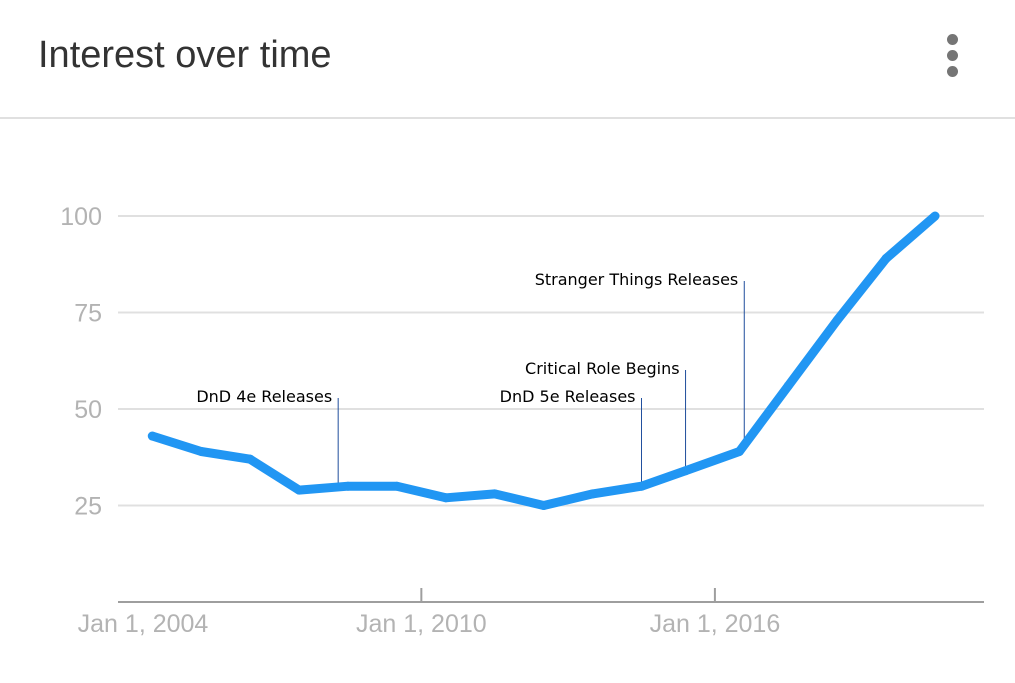 This screenshot has height=683, width=1015. What do you see at coordinates (88, 410) in the screenshot?
I see `y-tick-label: 50` at bounding box center [88, 410].